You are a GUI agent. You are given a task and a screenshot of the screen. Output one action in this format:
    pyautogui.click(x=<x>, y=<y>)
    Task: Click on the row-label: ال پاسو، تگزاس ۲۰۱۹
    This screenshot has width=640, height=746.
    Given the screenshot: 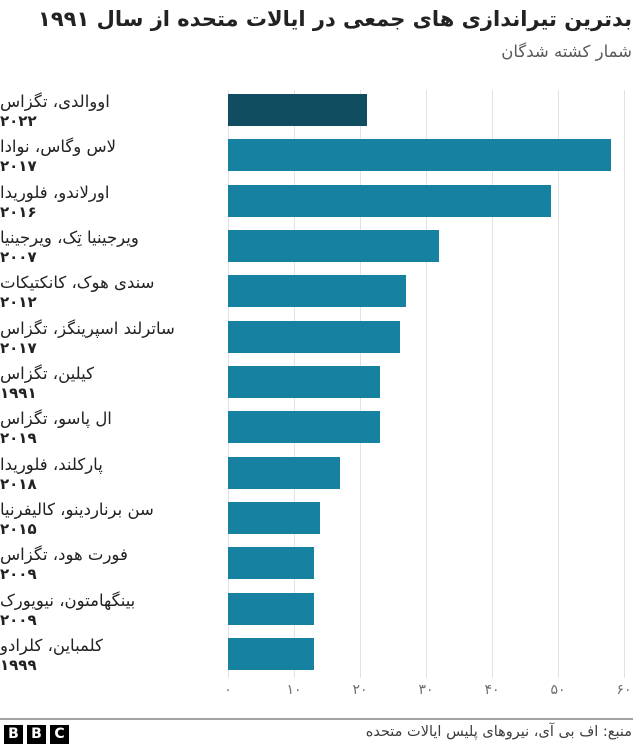 What is the action you would take?
    pyautogui.click(x=110, y=428)
    